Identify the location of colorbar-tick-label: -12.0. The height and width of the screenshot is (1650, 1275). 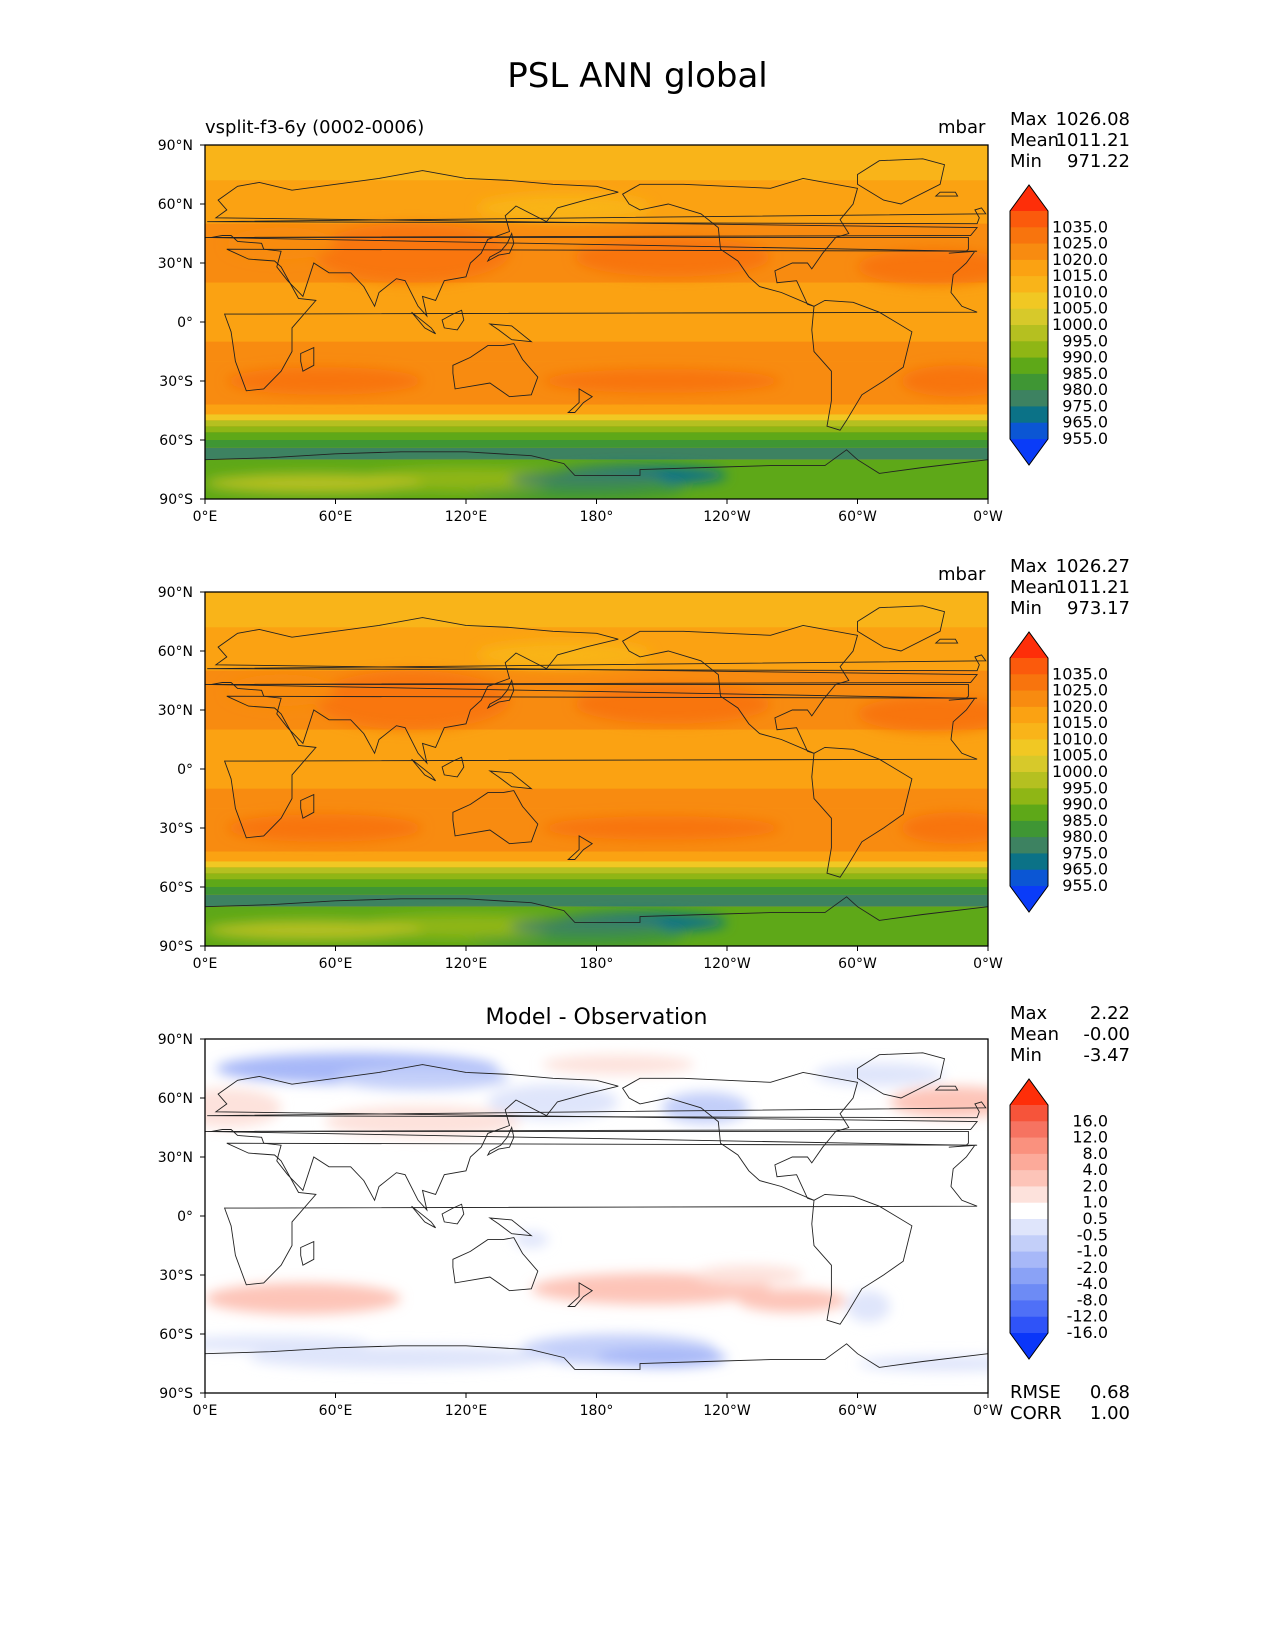
(1087, 1316).